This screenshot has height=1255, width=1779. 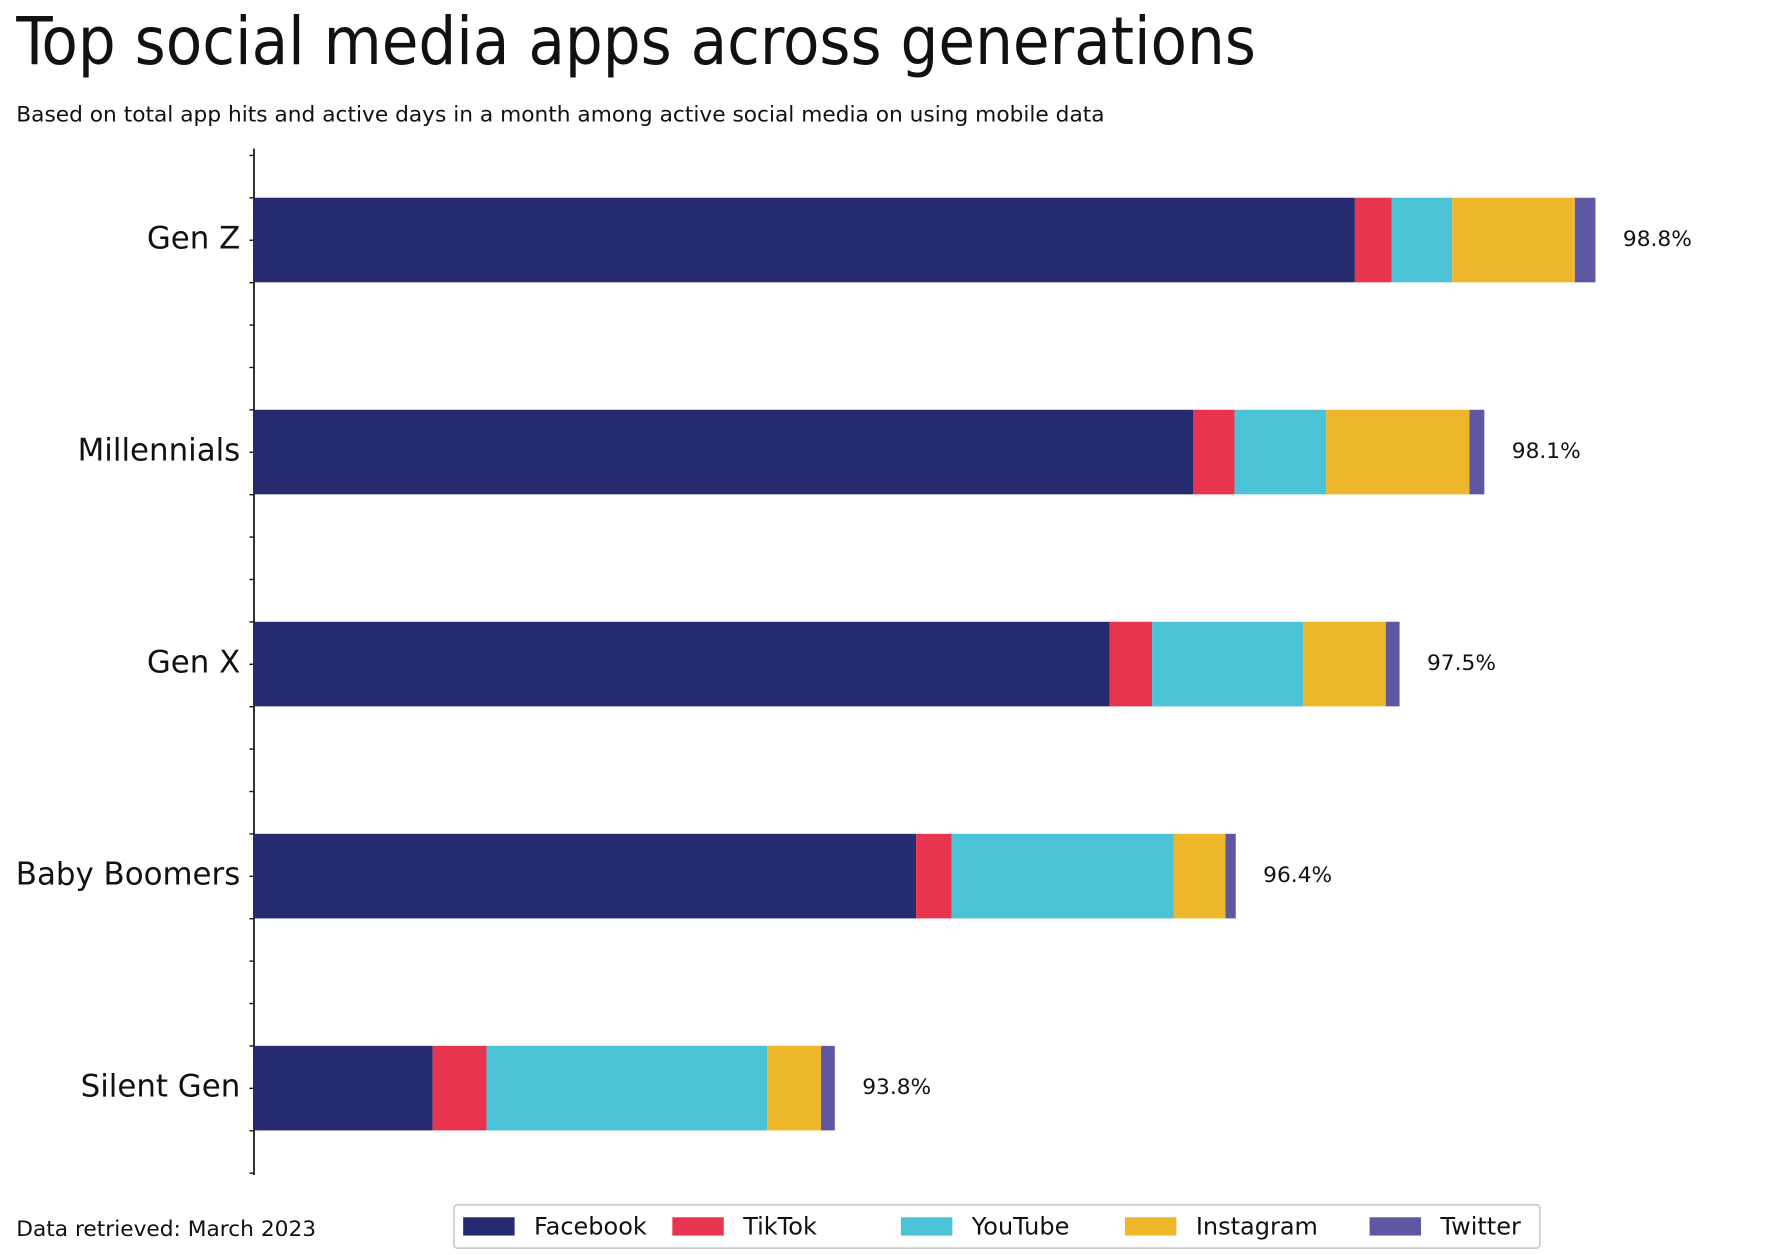 I want to click on y-tick-label: Silent Gen, so click(x=161, y=1087).